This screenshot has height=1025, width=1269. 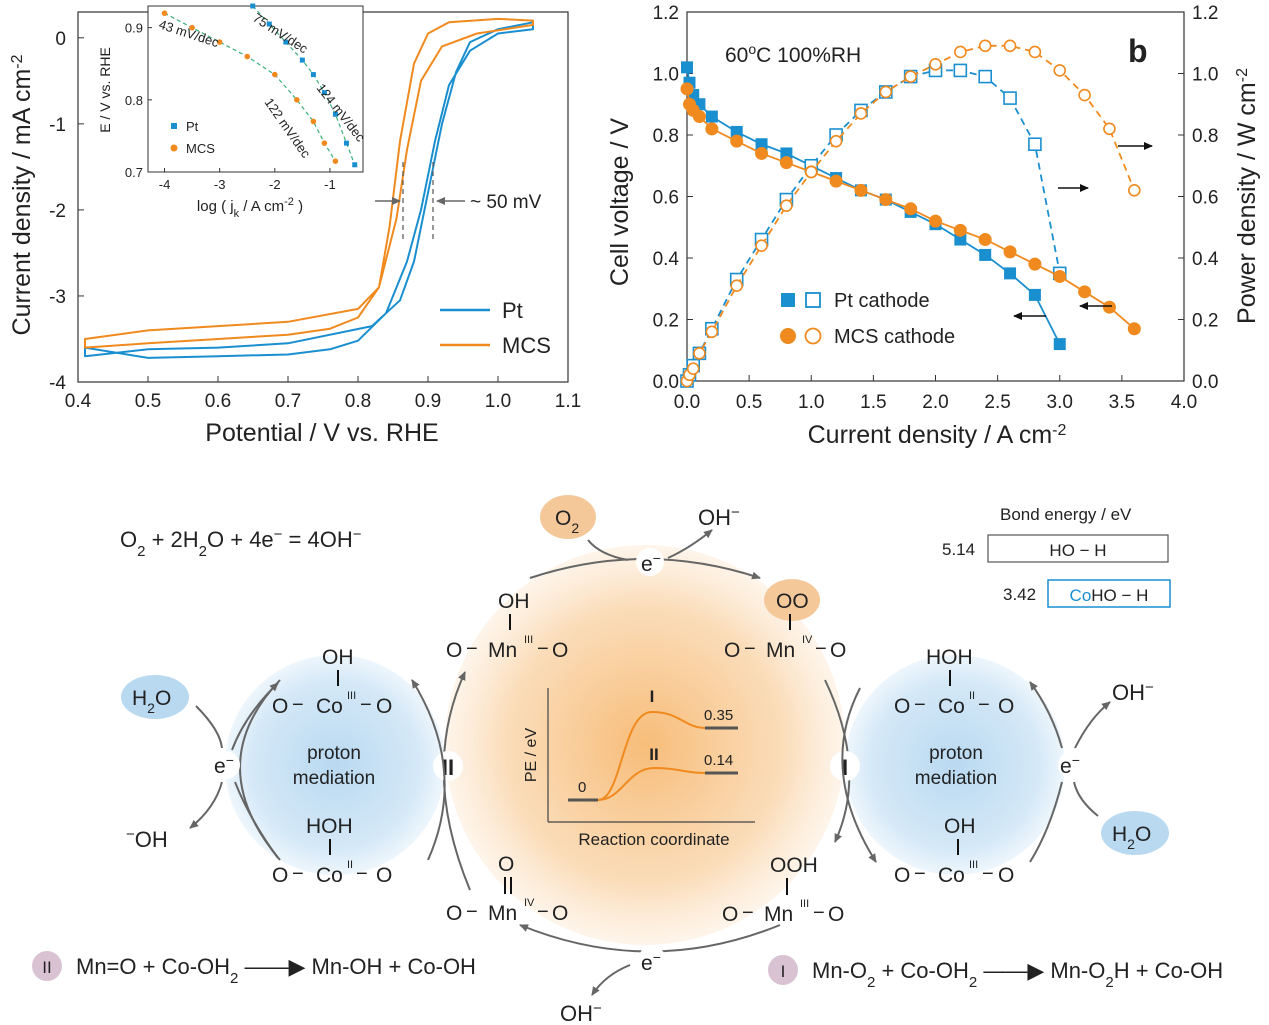 I want to click on inset-xtick-label: -1, so click(x=330, y=184).